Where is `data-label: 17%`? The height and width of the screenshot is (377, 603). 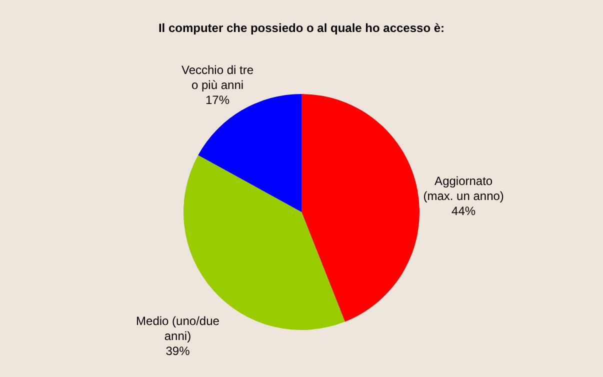
data-label: 17% is located at coordinates (217, 99).